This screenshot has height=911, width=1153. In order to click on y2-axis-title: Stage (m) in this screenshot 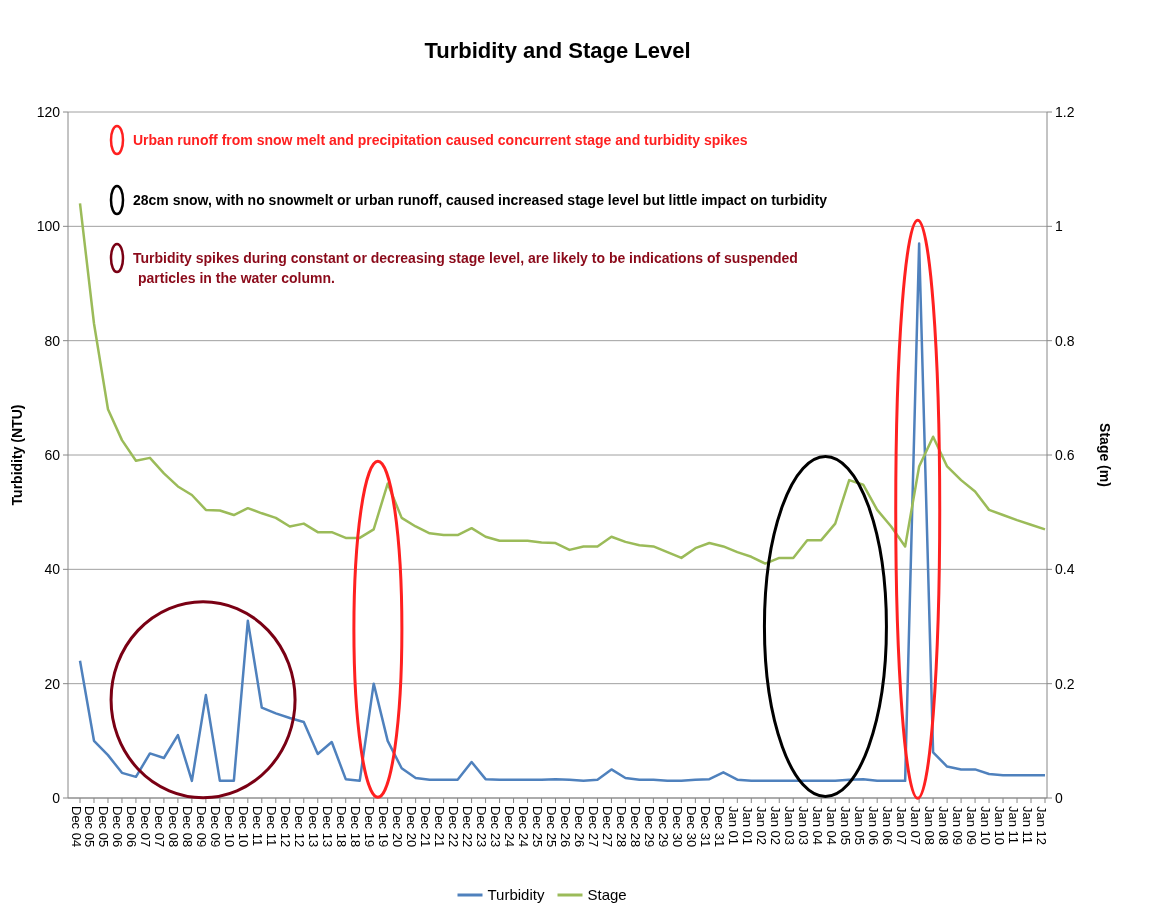, I will do `click(1105, 455)`.